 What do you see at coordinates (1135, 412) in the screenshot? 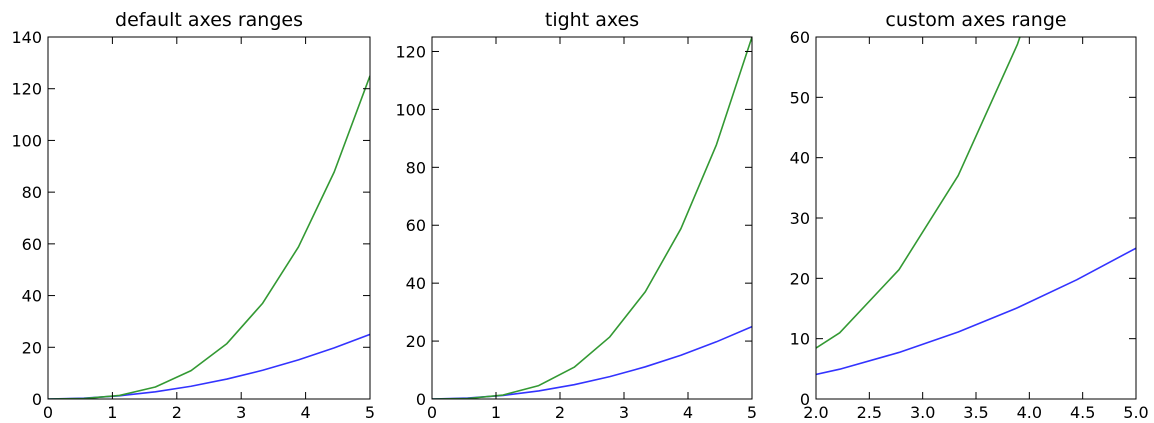
I see `x-tick-label: 5.0` at bounding box center [1135, 412].